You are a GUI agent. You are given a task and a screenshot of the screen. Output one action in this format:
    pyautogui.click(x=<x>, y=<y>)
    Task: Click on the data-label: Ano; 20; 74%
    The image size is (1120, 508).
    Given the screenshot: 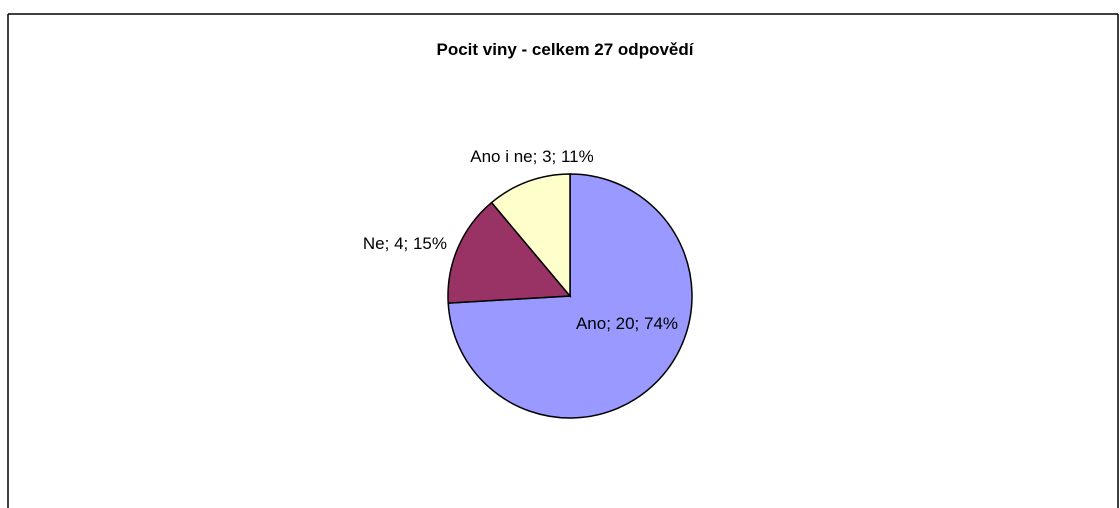 What is the action you would take?
    pyautogui.click(x=627, y=323)
    